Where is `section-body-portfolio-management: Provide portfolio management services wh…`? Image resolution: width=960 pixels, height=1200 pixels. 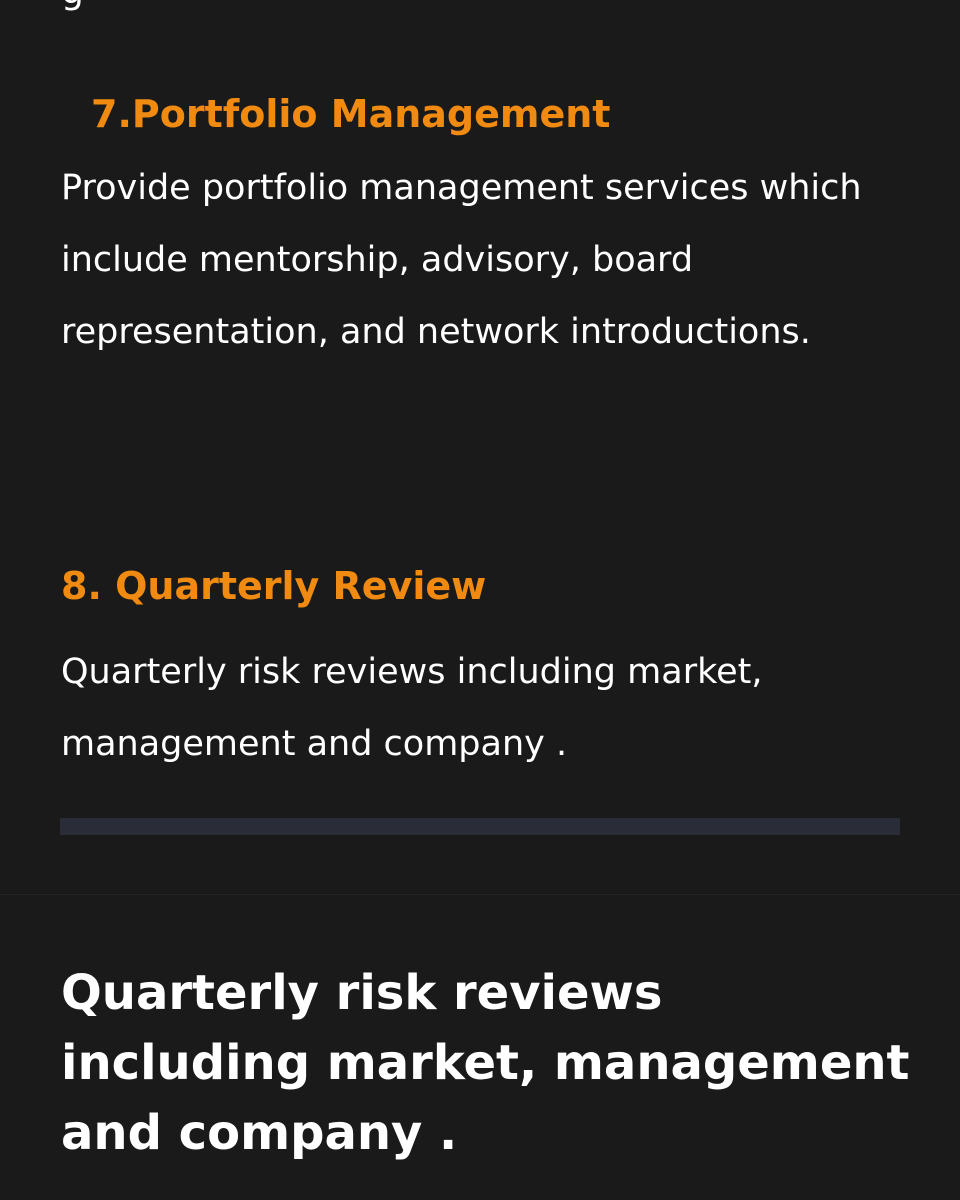
section-body-portfolio-management: Provide portfolio management services wh… is located at coordinates (461, 260).